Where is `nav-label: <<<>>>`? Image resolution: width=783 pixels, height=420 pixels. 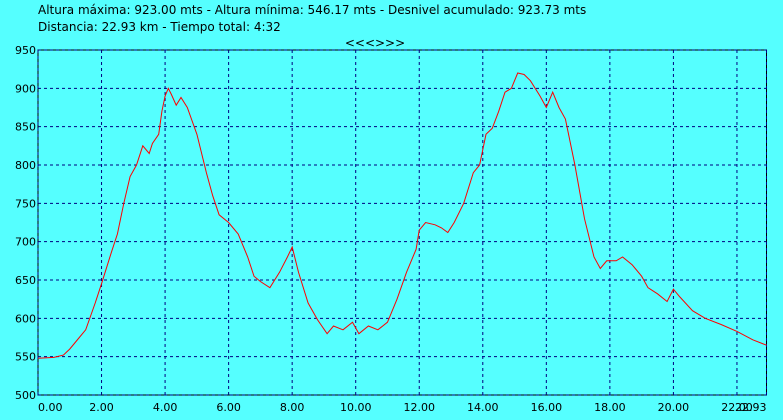 nav-label: <<<>>> is located at coordinates (375, 43).